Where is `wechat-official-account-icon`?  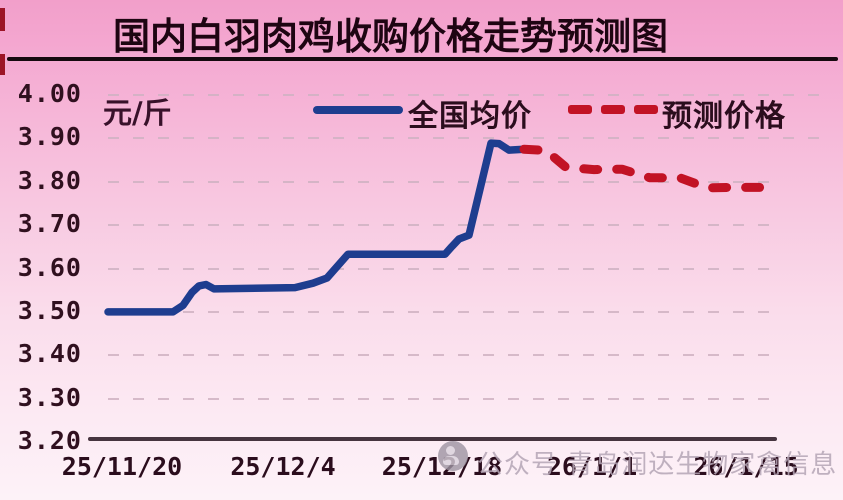 wechat-official-account-icon is located at coordinates (453, 456).